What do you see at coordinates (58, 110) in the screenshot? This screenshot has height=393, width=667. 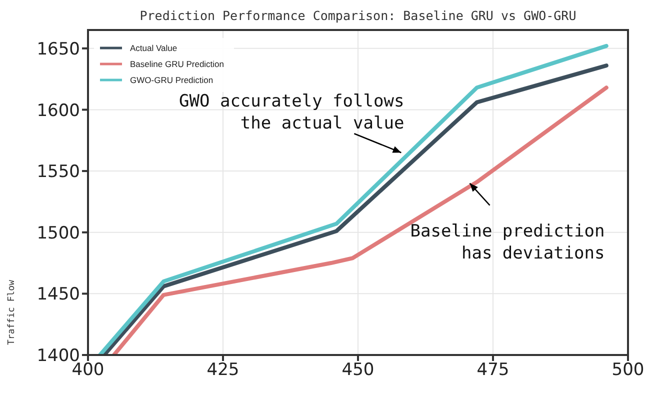 I see `y-tick-label: 1600` at bounding box center [58, 110].